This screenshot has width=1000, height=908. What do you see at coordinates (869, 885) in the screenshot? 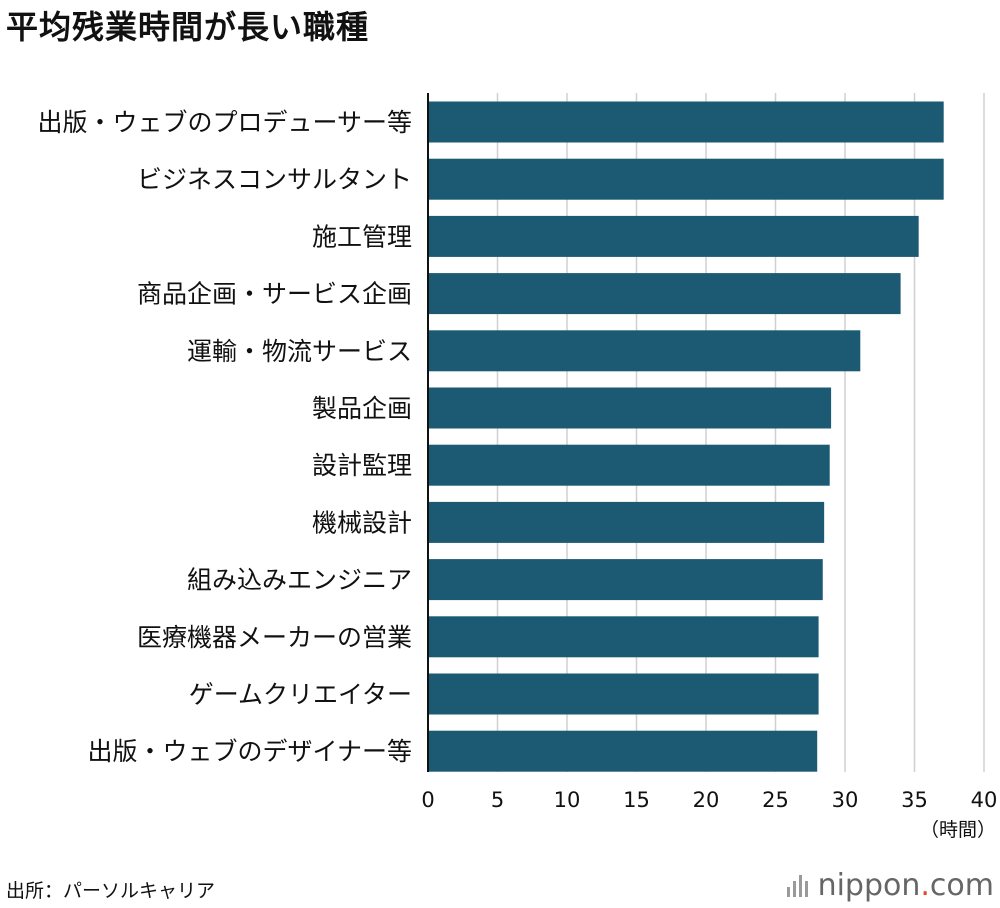
I see `brand-name: nippon` at bounding box center [869, 885].